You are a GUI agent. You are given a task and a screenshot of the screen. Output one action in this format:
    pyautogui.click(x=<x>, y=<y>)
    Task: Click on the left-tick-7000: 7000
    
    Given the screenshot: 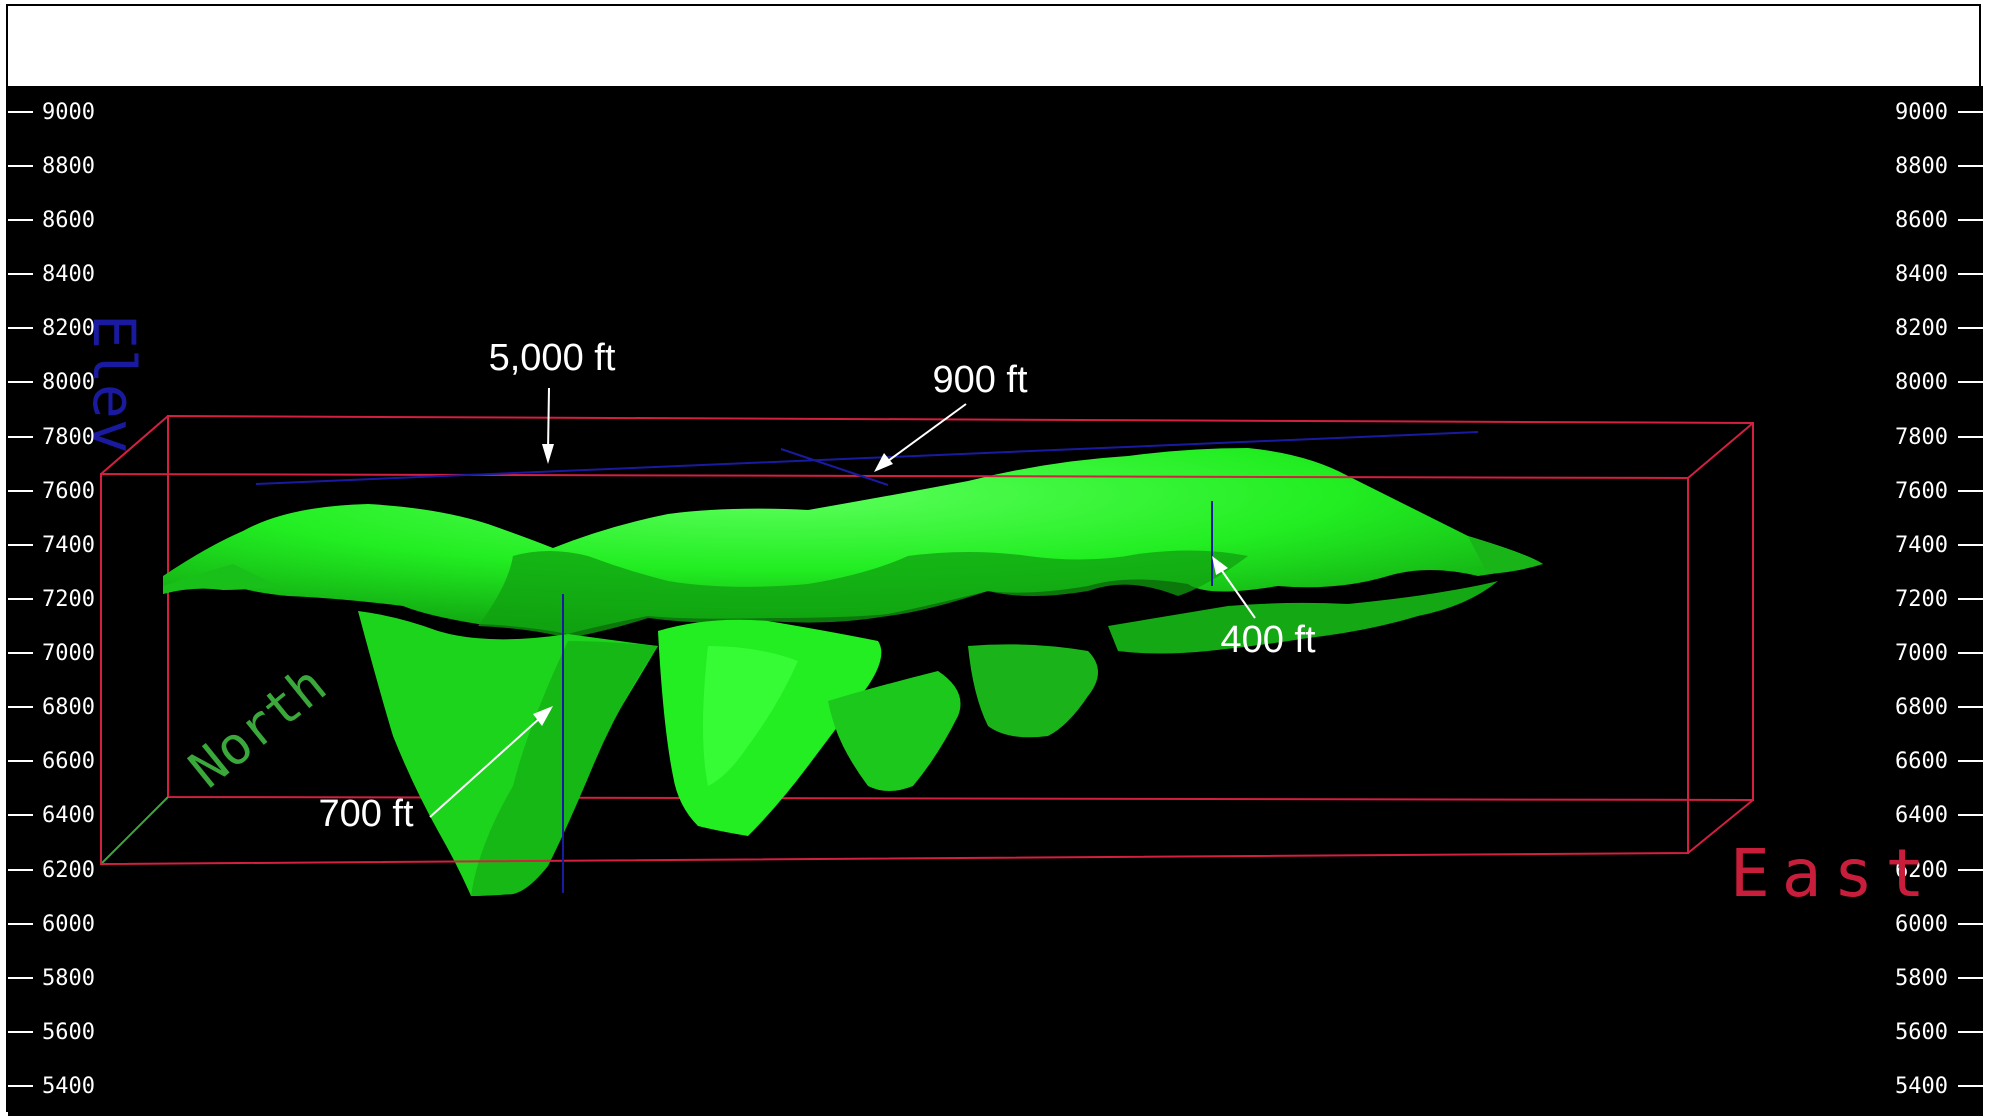 What is the action you would take?
    pyautogui.click(x=51, y=653)
    